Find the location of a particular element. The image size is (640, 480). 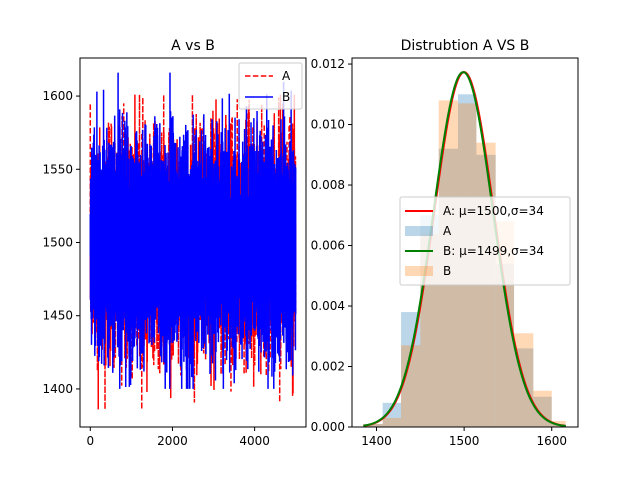

y-tick-label: 1400 is located at coordinates (57, 389).